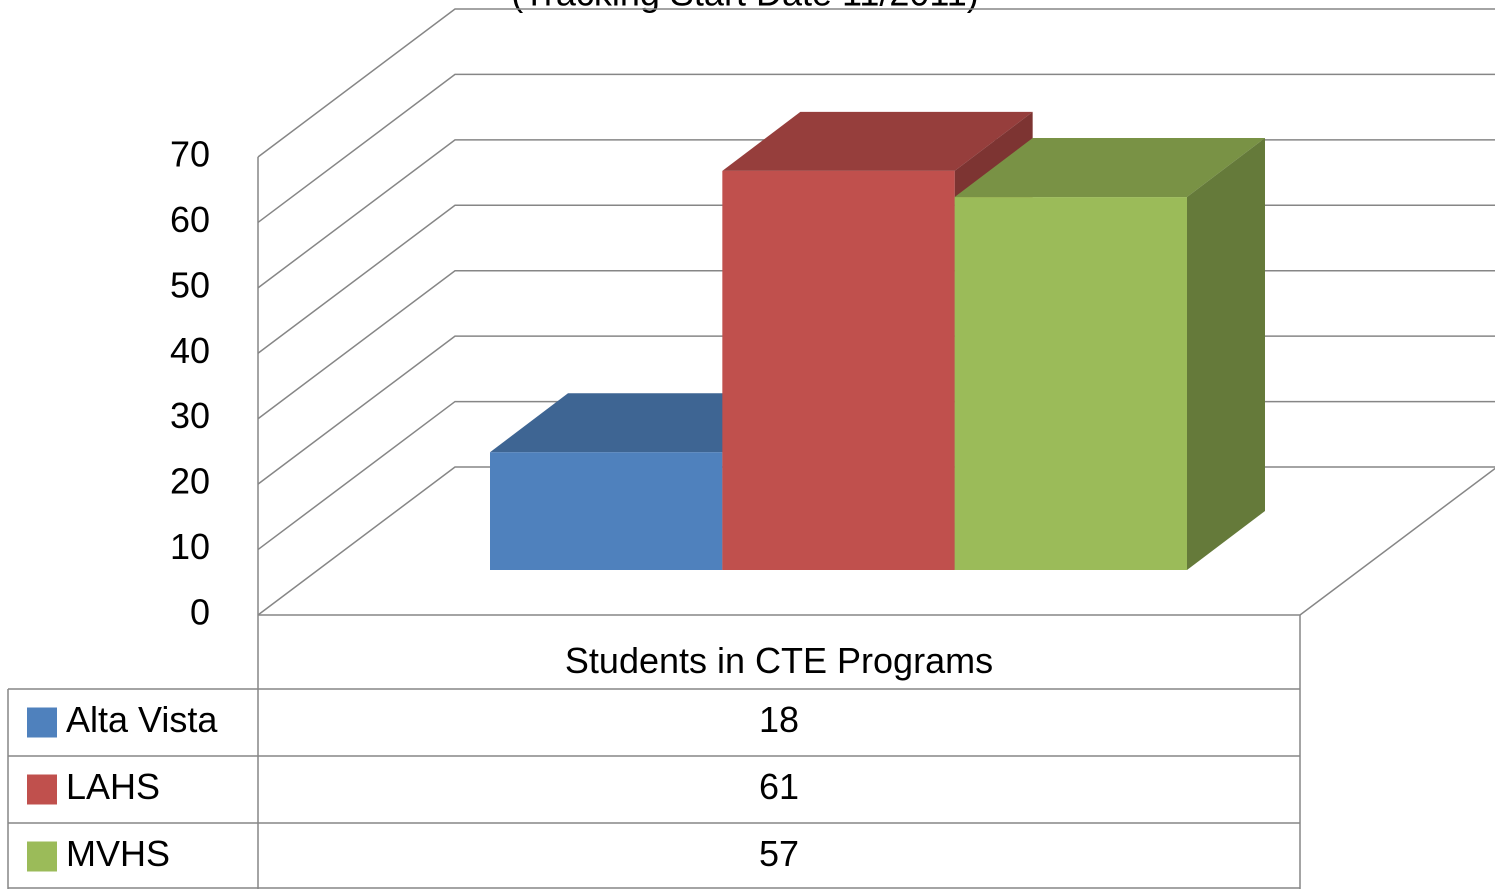  What do you see at coordinates (779, 719) in the screenshot?
I see `table-value: 18` at bounding box center [779, 719].